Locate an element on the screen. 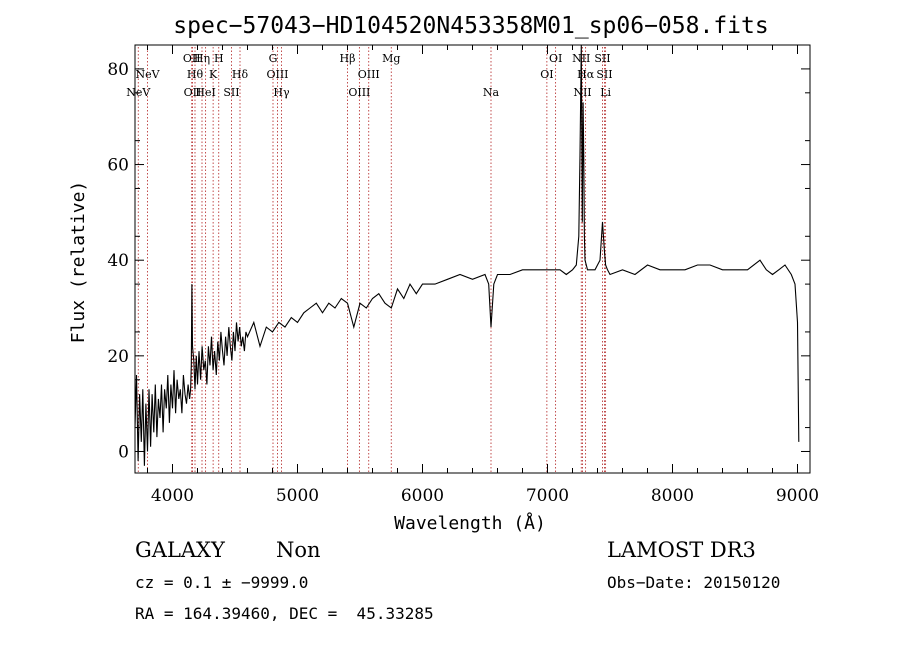 This screenshot has height=649, width=900. coordinates: RA = 164.39460, DEC = 45.33285 is located at coordinates (284, 613).